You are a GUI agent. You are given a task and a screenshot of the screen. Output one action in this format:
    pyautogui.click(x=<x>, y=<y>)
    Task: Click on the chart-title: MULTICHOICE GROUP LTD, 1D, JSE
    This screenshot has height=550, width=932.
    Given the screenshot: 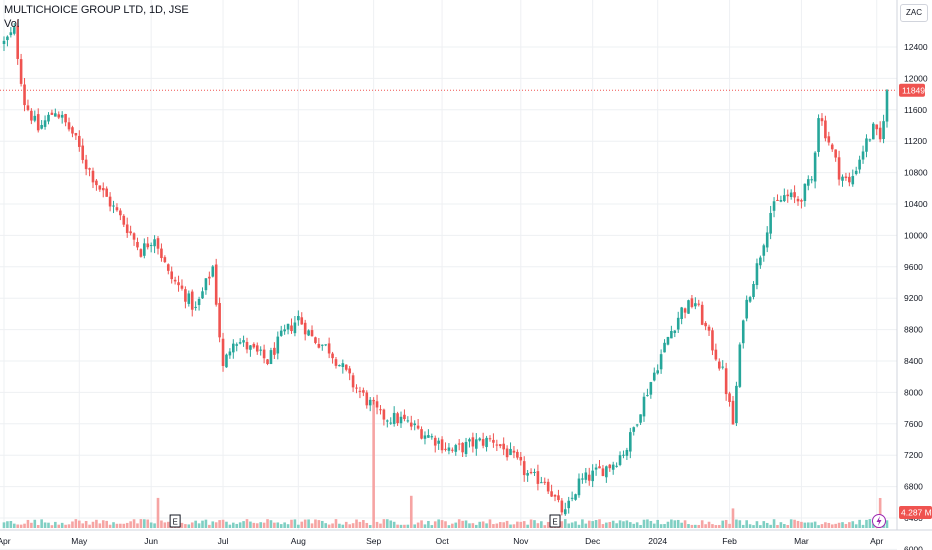 What is the action you would take?
    pyautogui.click(x=96, y=10)
    